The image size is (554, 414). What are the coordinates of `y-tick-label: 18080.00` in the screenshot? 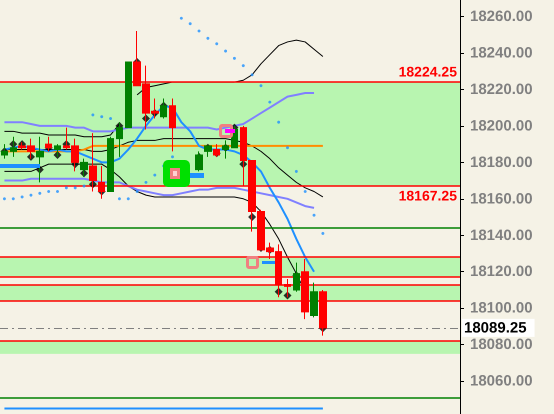 It's located at (501, 345).